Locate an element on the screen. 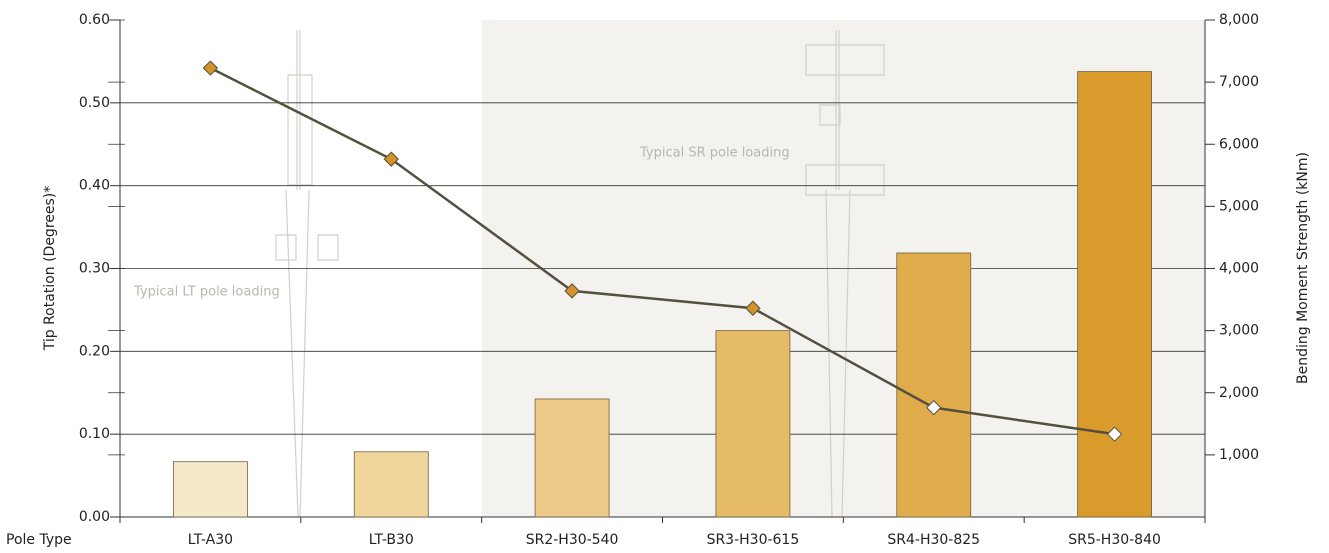 This screenshot has height=553, width=1329. y-tick-label: 0.00 is located at coordinates (94, 517).